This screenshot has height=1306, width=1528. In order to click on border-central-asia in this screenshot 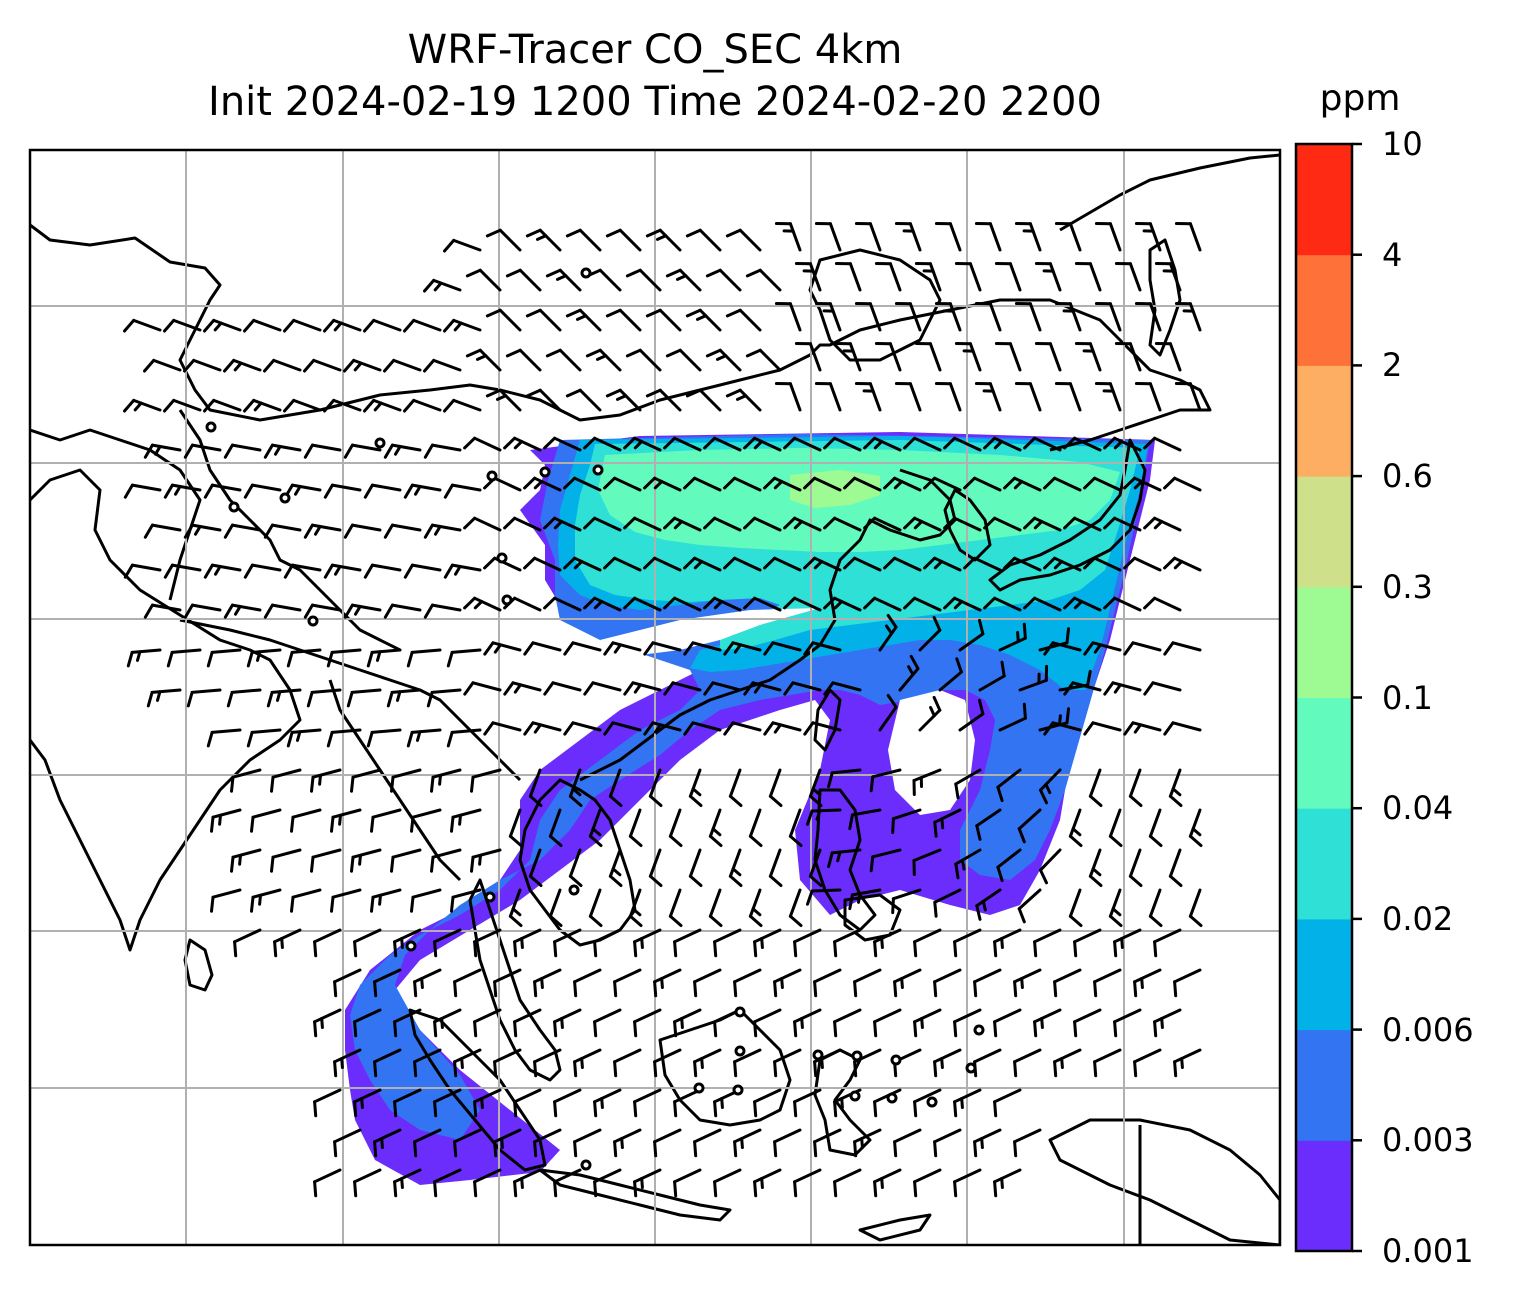, I will do `click(116, 514)`.